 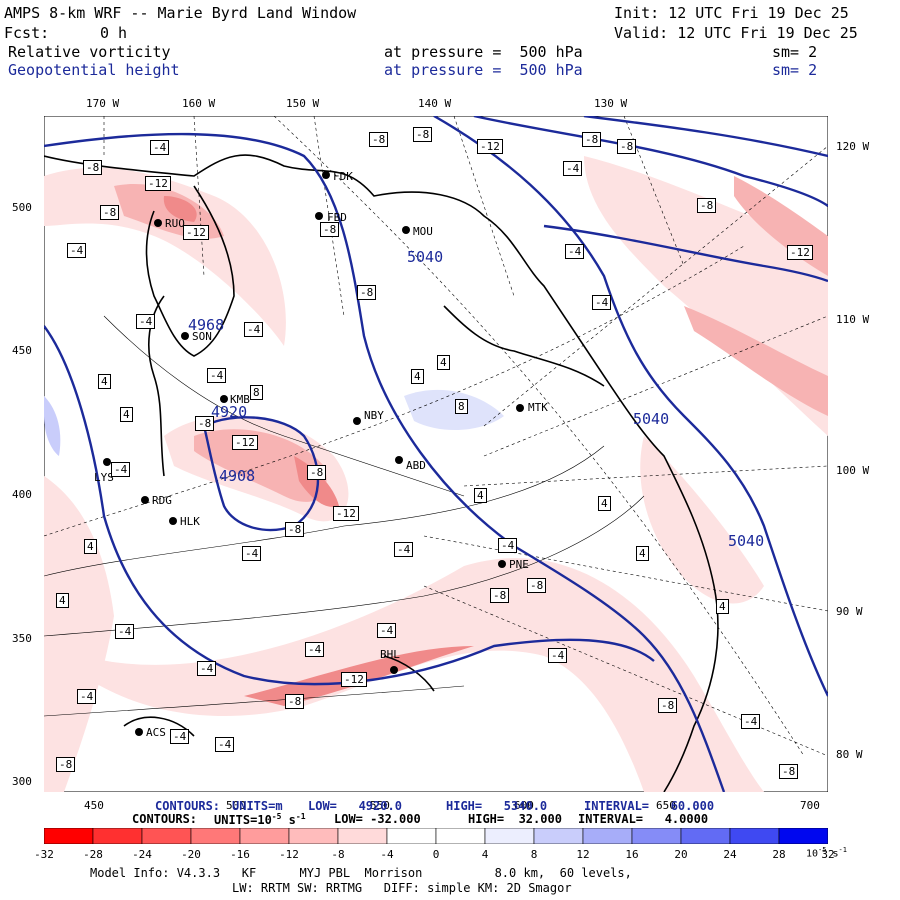 What do you see at coordinates (649, 806) in the screenshot?
I see `contours1-interval: INTERVAL= 60.000` at bounding box center [649, 806].